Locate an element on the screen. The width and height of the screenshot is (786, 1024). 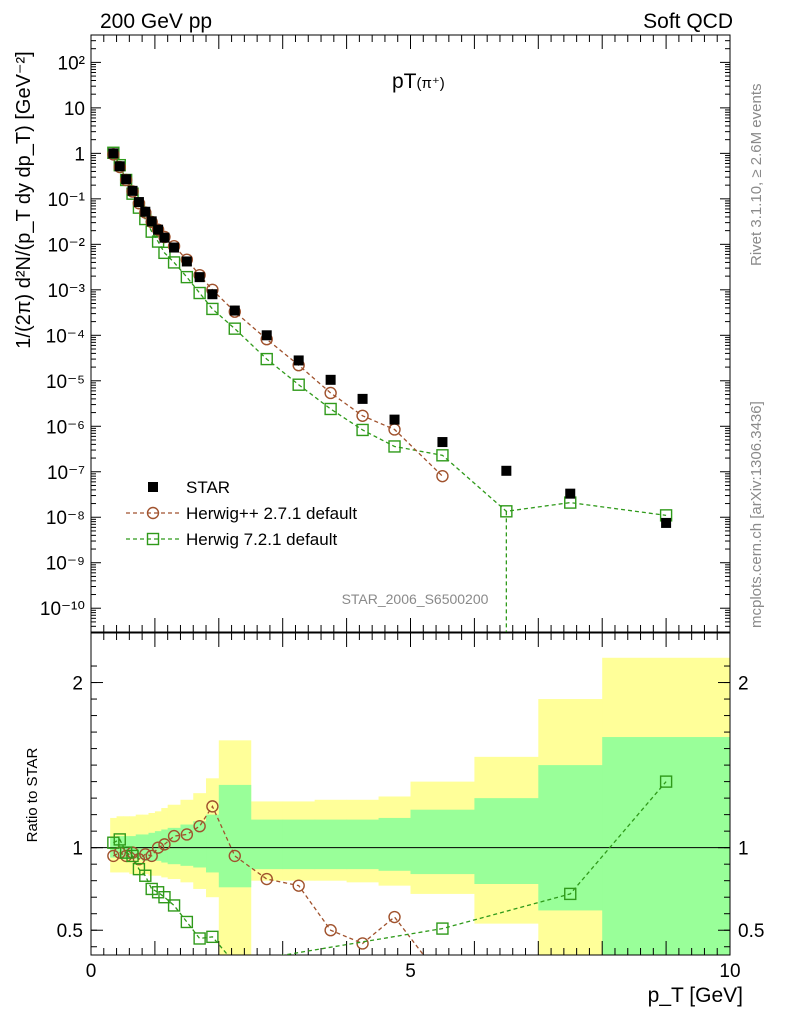
plot-title-sub: (π⁺) is located at coordinates (431, 83).